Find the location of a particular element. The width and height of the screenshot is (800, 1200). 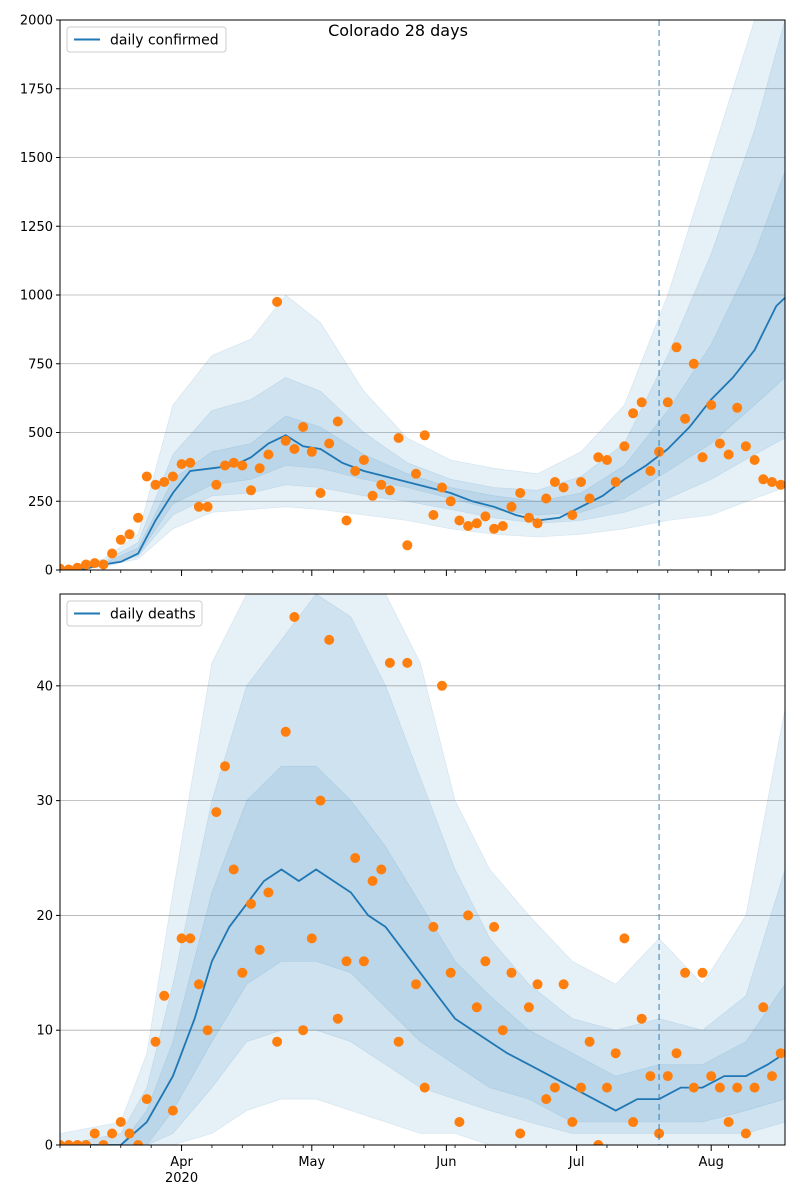

y-tick-label: 250 is located at coordinates (40, 502).